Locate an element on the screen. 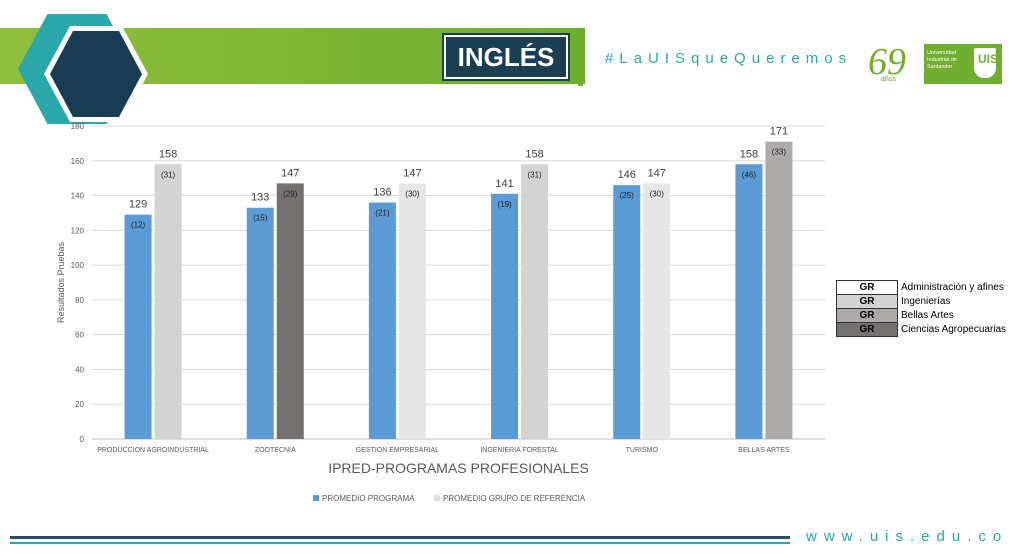 Image resolution: width=1023 pixels, height=557 pixels. y-tick-label: 0 is located at coordinates (82, 439).